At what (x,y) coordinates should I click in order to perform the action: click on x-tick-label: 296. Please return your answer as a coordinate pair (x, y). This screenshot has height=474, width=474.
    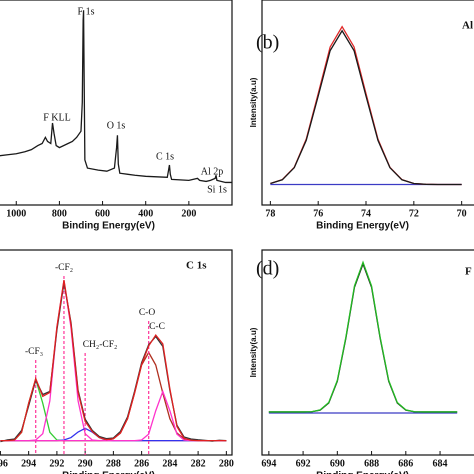
    Looking at the image, I should click on (4, 463).